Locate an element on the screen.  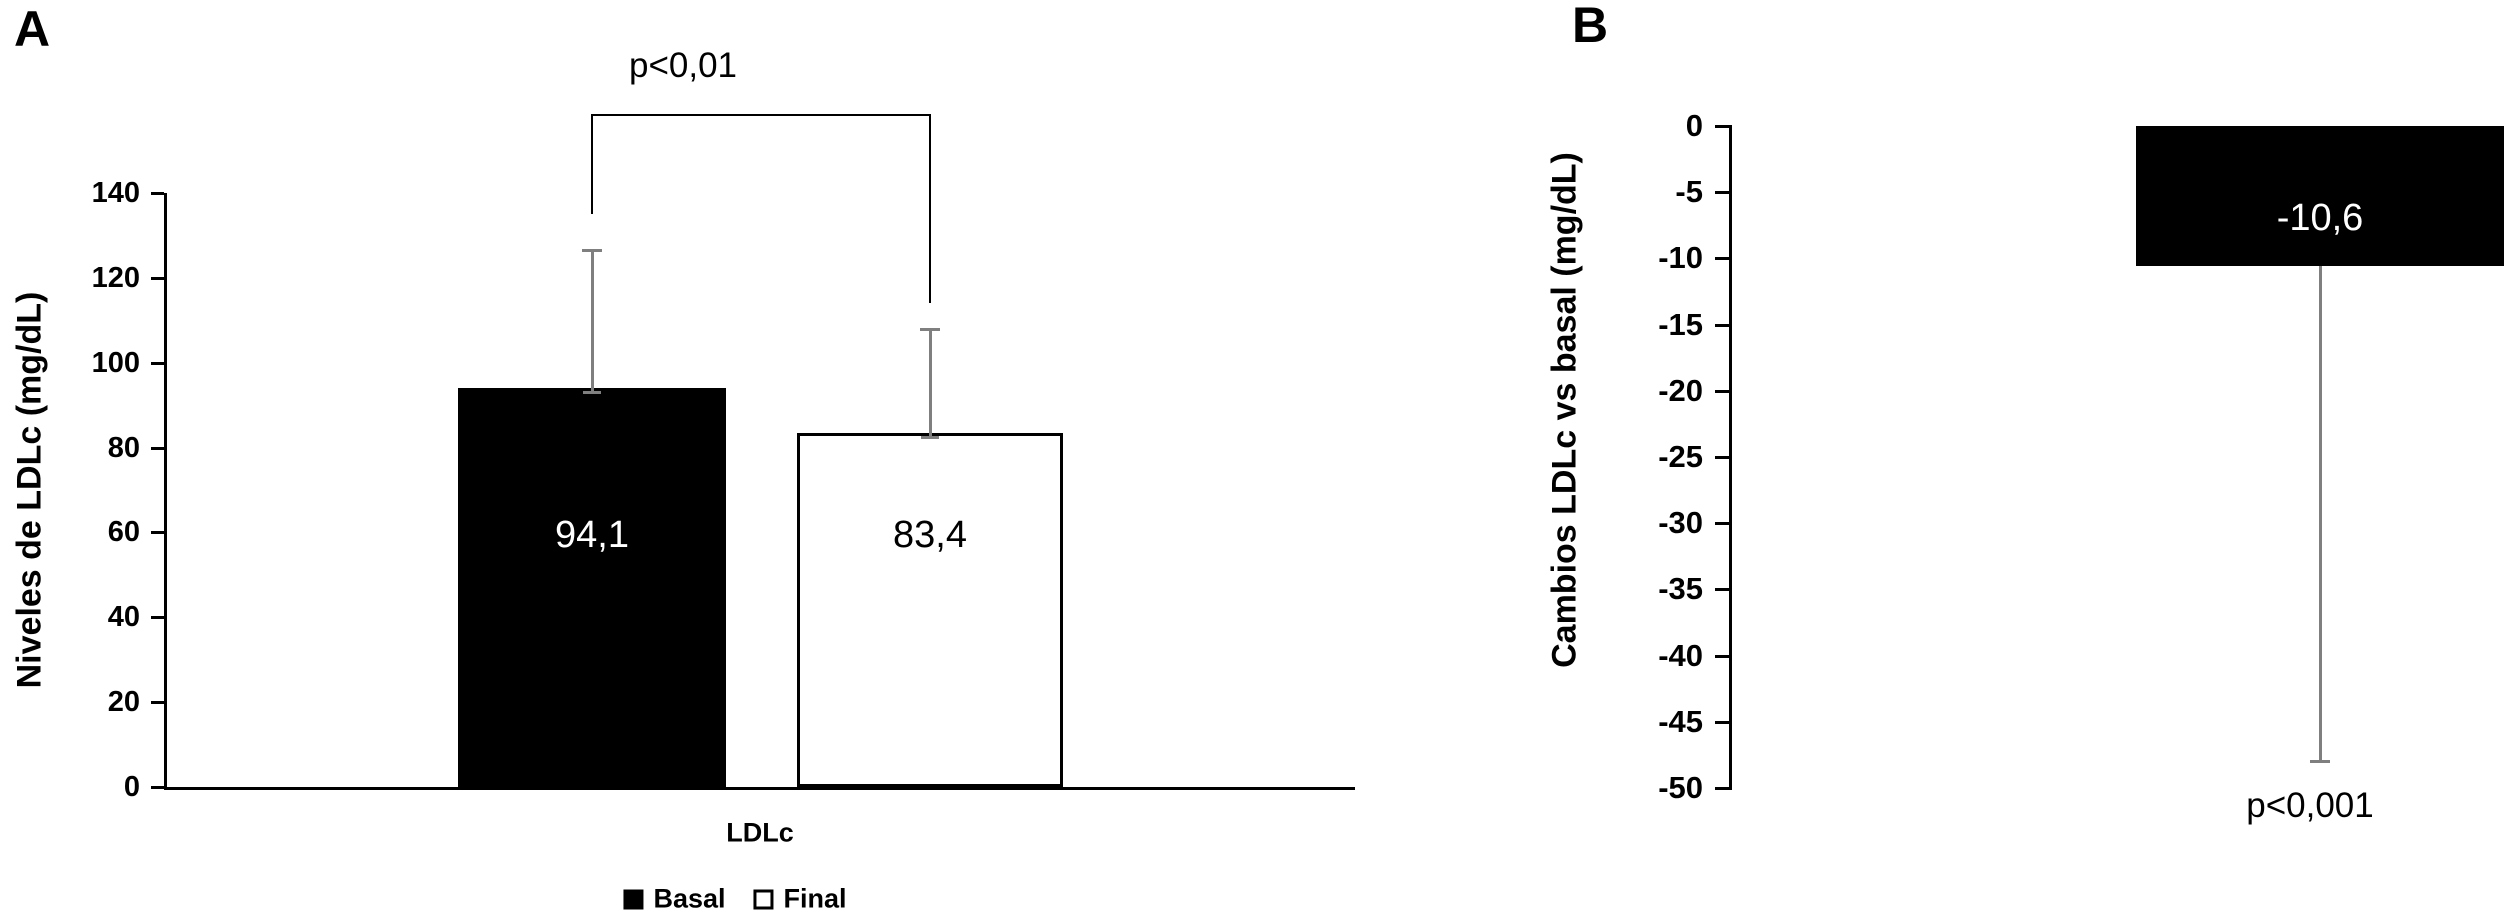
significance-bracket-left is located at coordinates (592, 164).